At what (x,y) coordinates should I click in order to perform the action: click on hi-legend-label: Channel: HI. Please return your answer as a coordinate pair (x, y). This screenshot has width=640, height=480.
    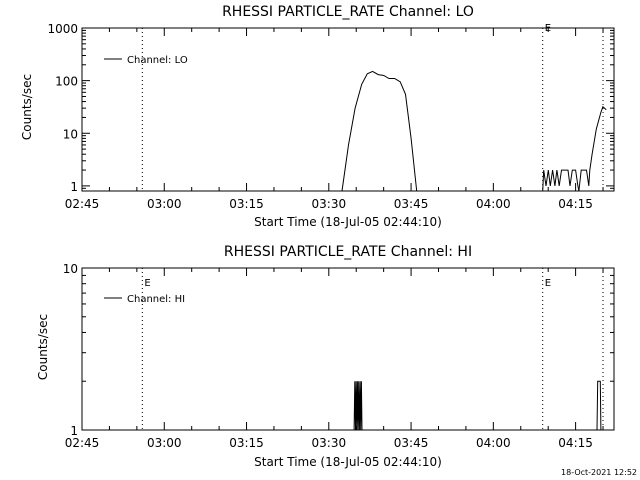
    Looking at the image, I should click on (156, 299).